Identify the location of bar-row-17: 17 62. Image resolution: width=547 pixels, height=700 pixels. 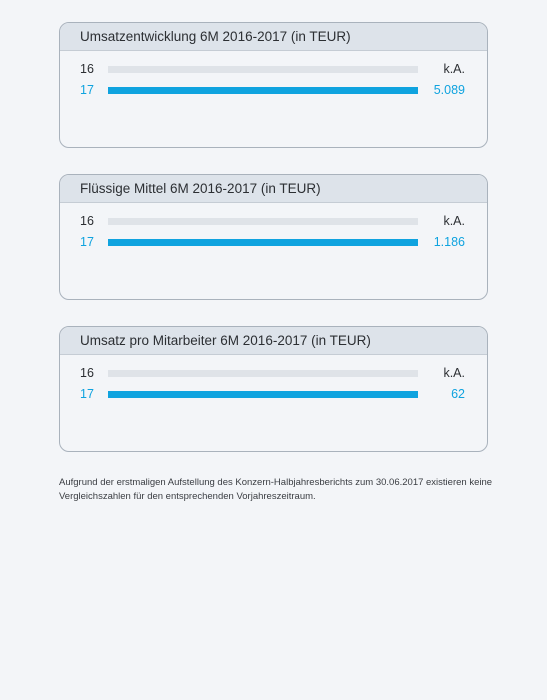
(273, 394).